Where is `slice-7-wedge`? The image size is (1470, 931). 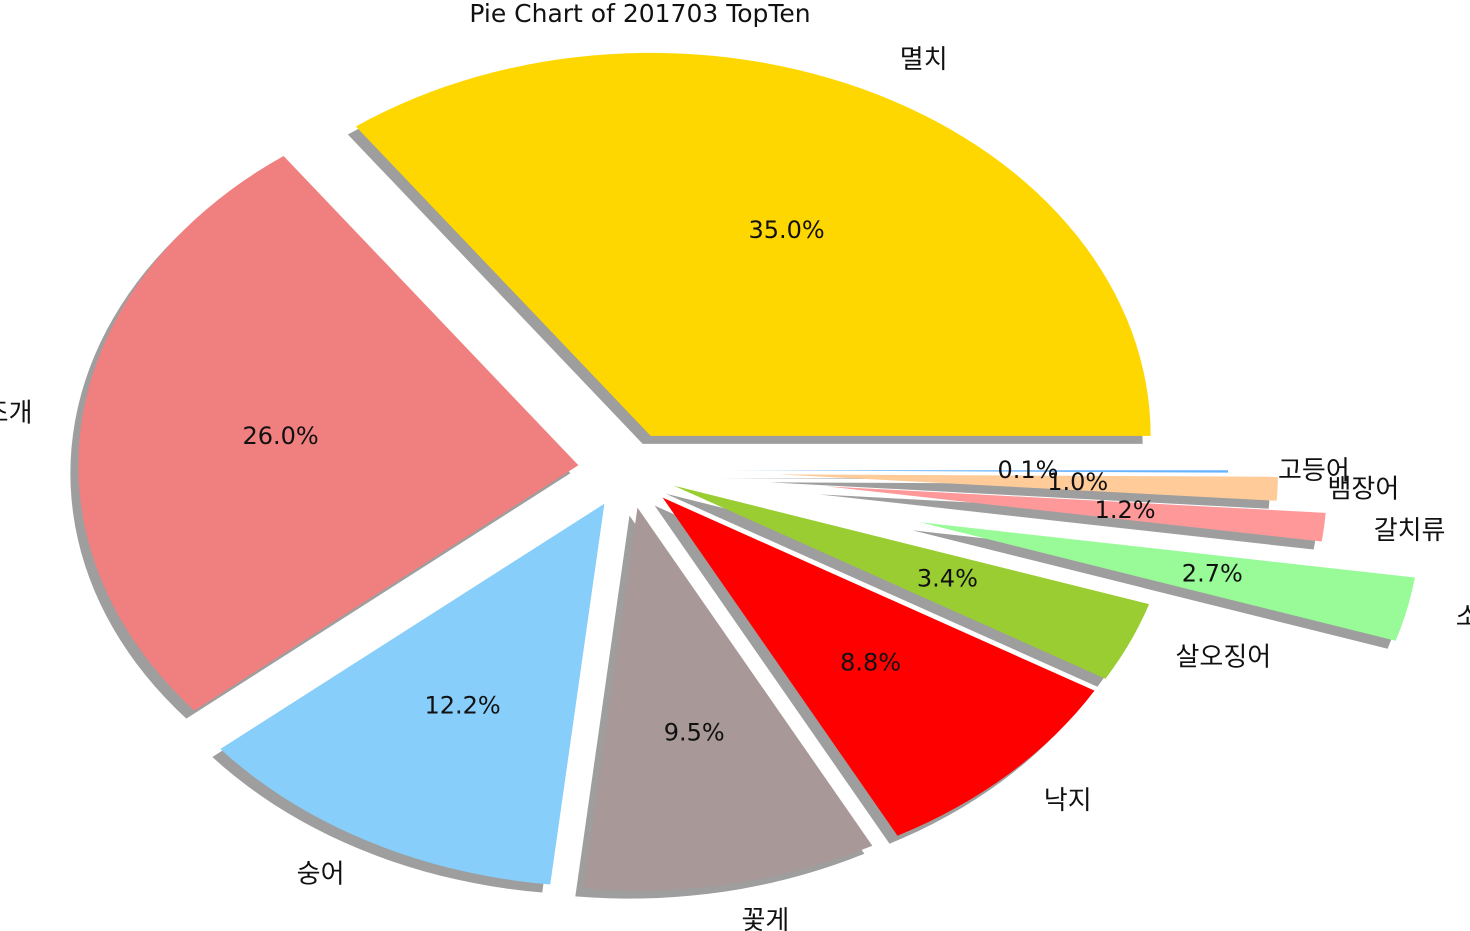
slice-7-wedge is located at coordinates (1167, 581).